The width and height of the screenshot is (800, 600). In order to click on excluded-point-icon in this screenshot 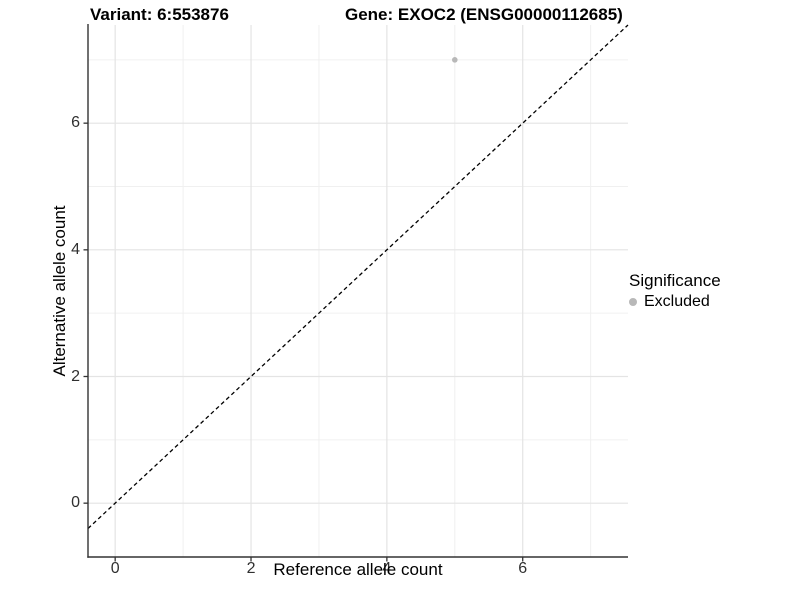, I will do `click(633, 302)`.